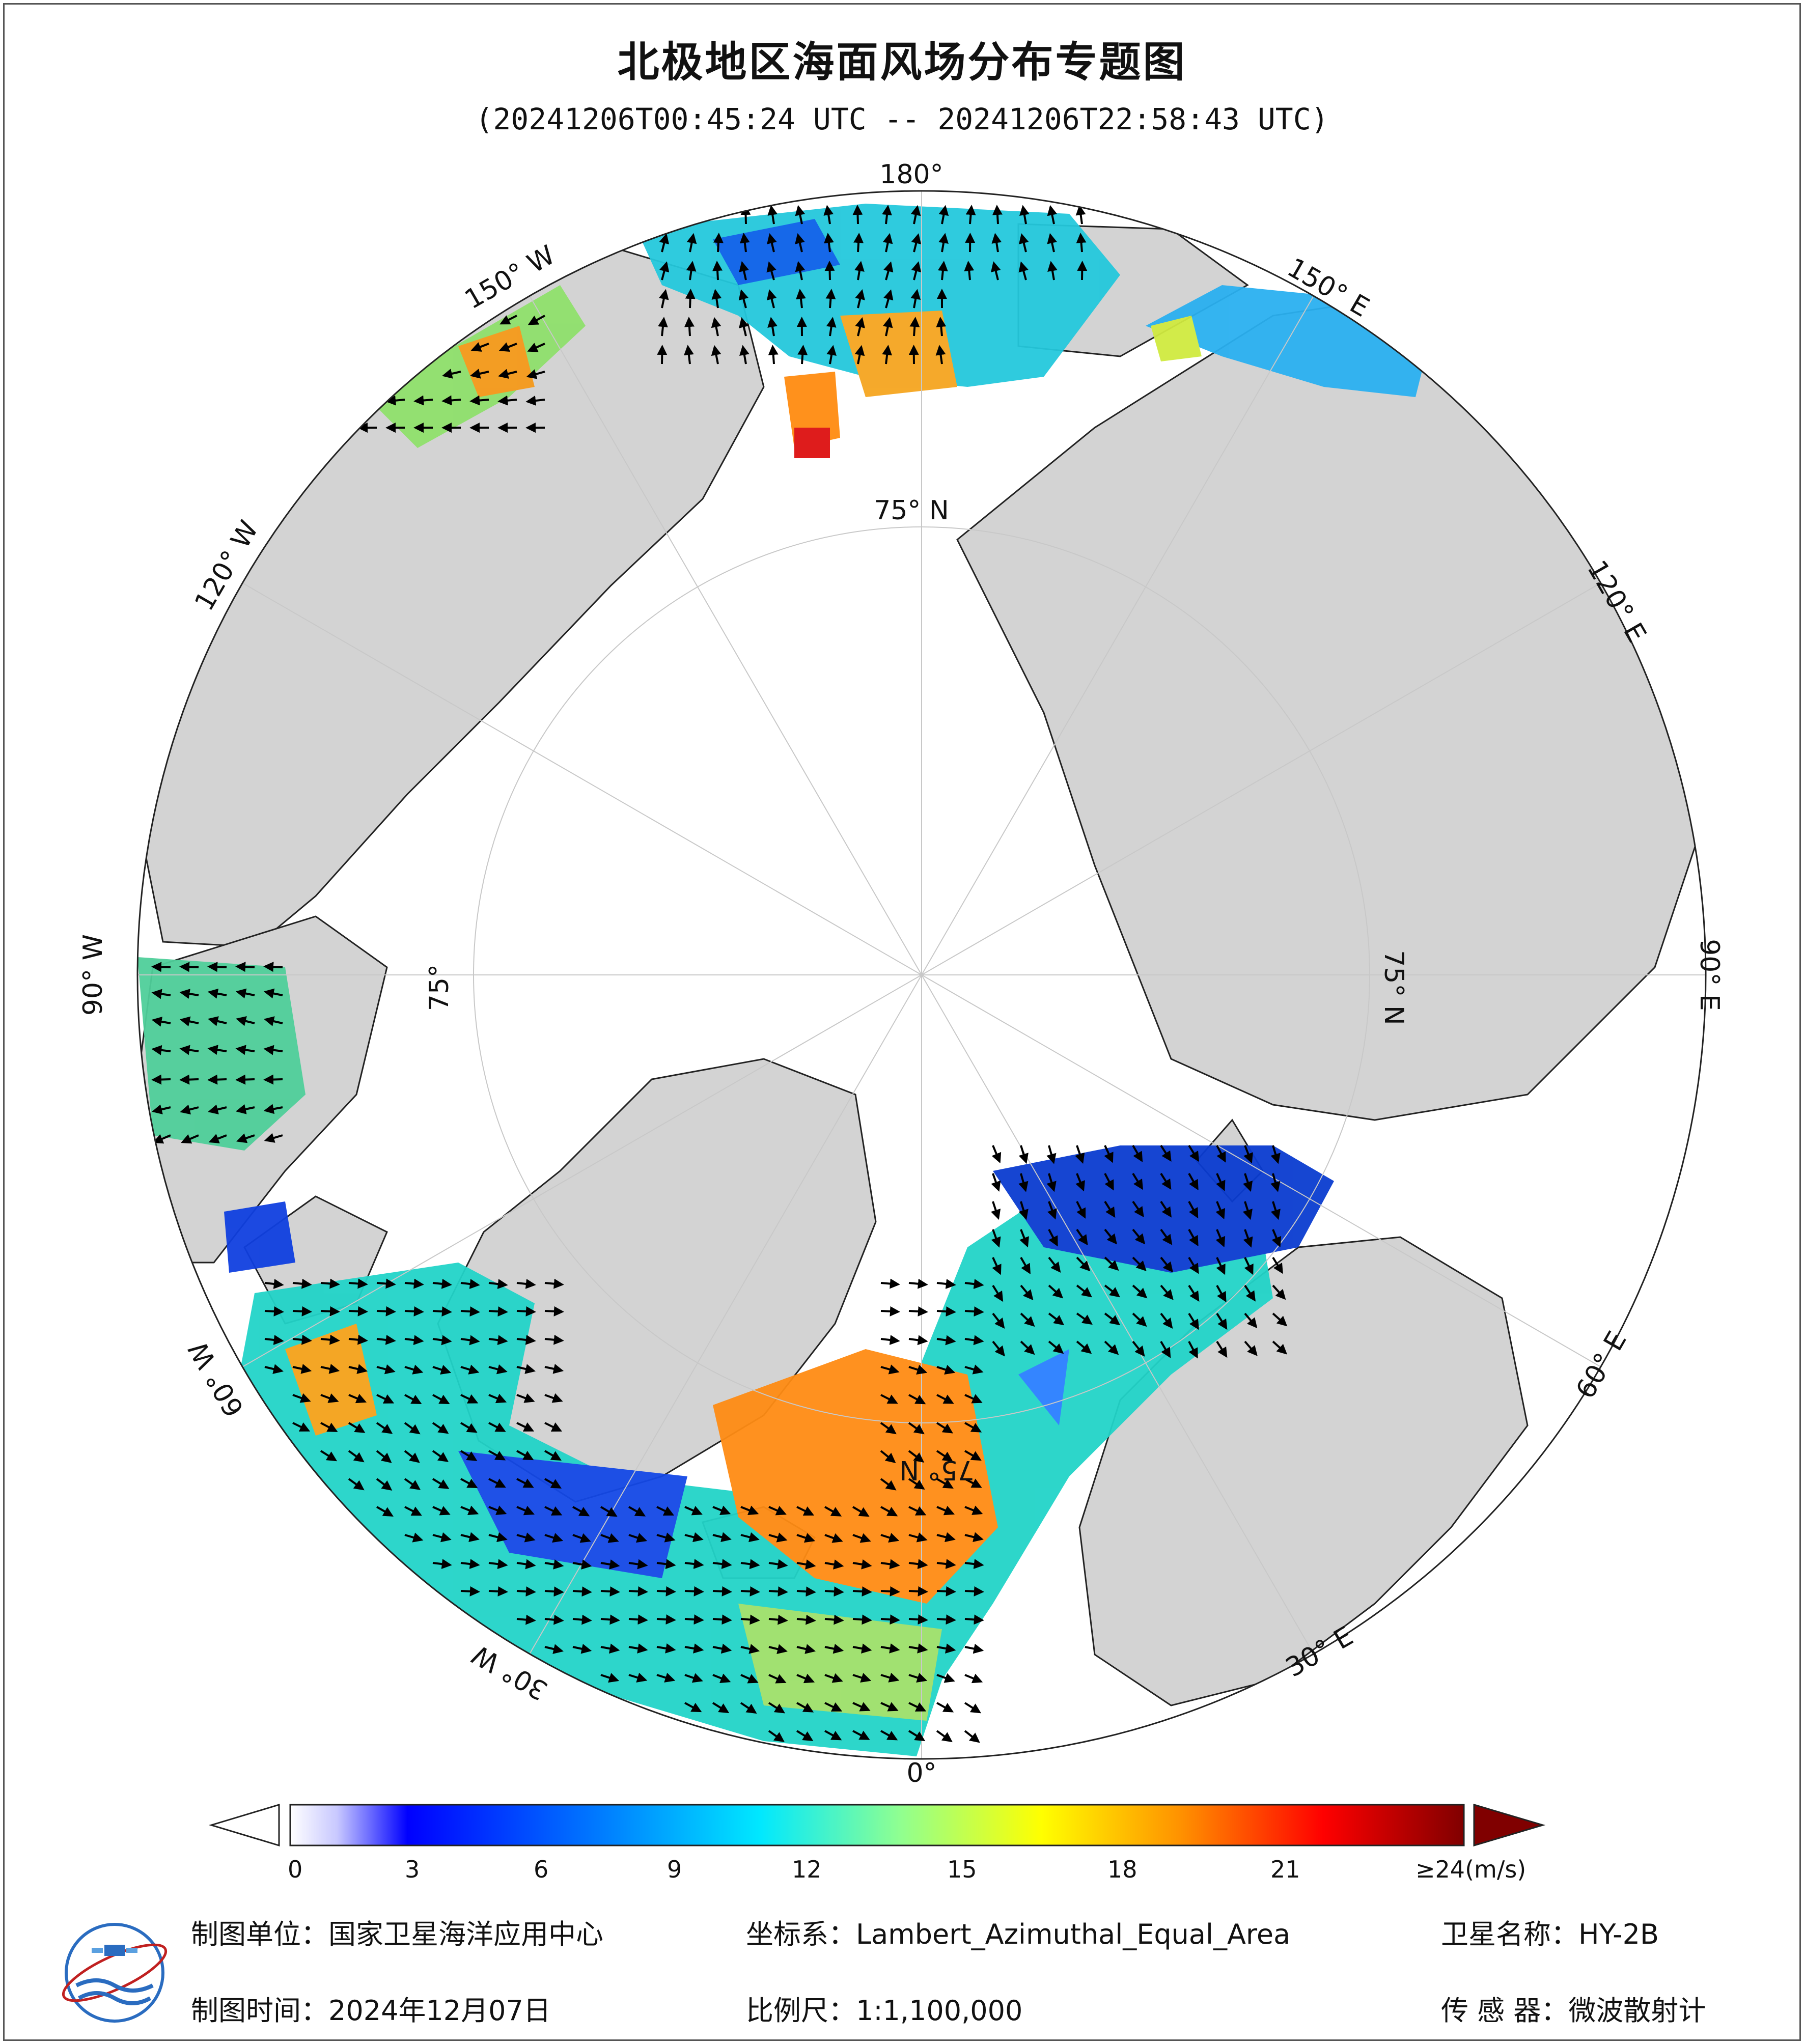  Describe the element at coordinates (911, 510) in the screenshot. I see `lat-label-75n-top: 75° N` at that location.